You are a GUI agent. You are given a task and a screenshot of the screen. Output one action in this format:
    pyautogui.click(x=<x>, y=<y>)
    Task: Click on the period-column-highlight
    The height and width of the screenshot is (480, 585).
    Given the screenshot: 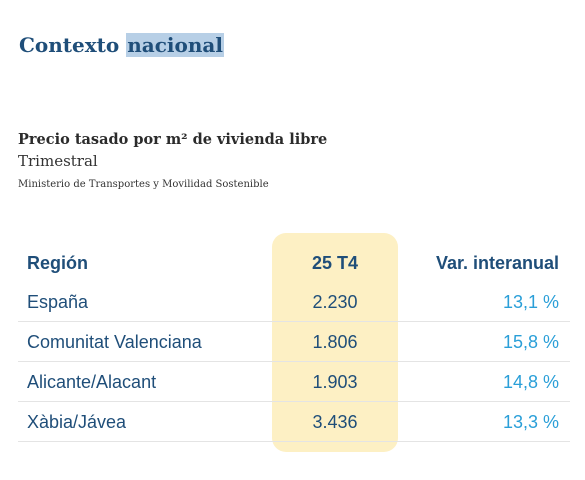 What is the action you would take?
    pyautogui.click(x=335, y=342)
    